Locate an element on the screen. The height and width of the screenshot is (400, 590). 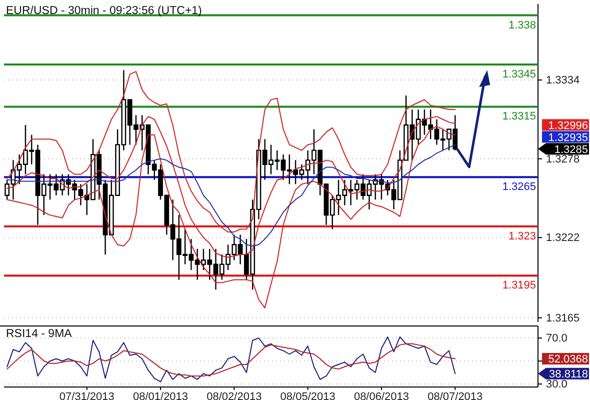
ref-line-label: 1.323 is located at coordinates (522, 236).